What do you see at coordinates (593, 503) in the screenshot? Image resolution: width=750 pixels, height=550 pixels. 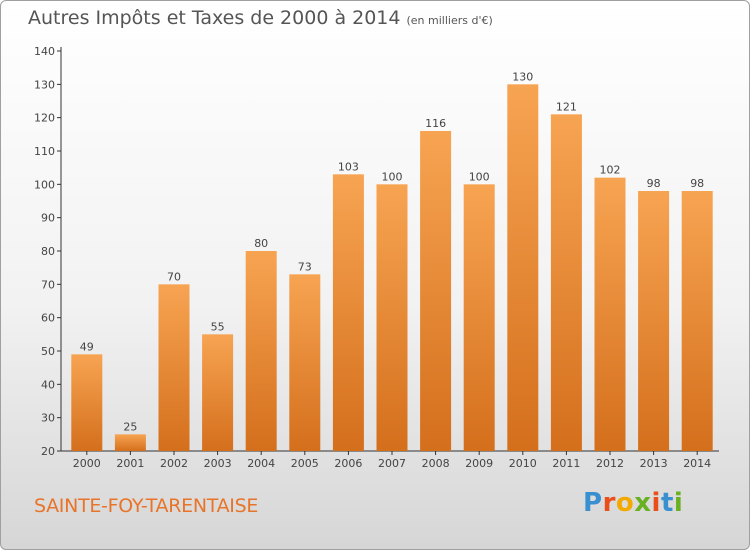 I see `logo-letter: P` at bounding box center [593, 503].